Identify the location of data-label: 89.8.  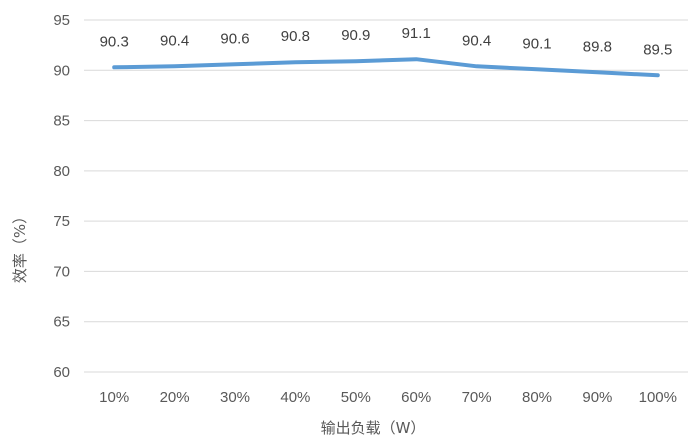
(597, 46).